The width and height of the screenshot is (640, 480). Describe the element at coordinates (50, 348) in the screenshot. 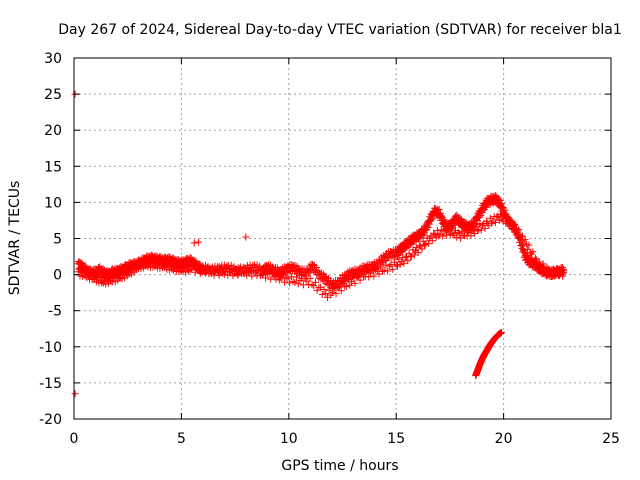

I see `y-tick-label: -10` at that location.